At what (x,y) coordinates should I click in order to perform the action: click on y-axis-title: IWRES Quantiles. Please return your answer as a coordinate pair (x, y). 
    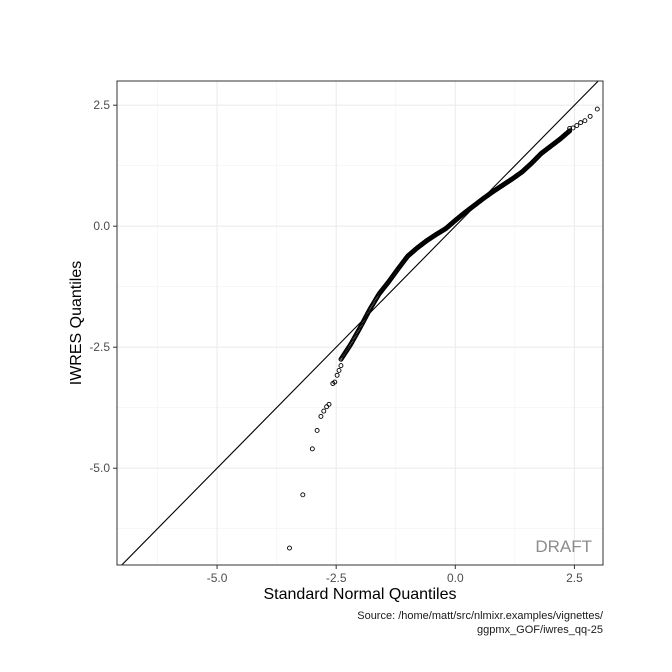
    Looking at the image, I should click on (76, 323).